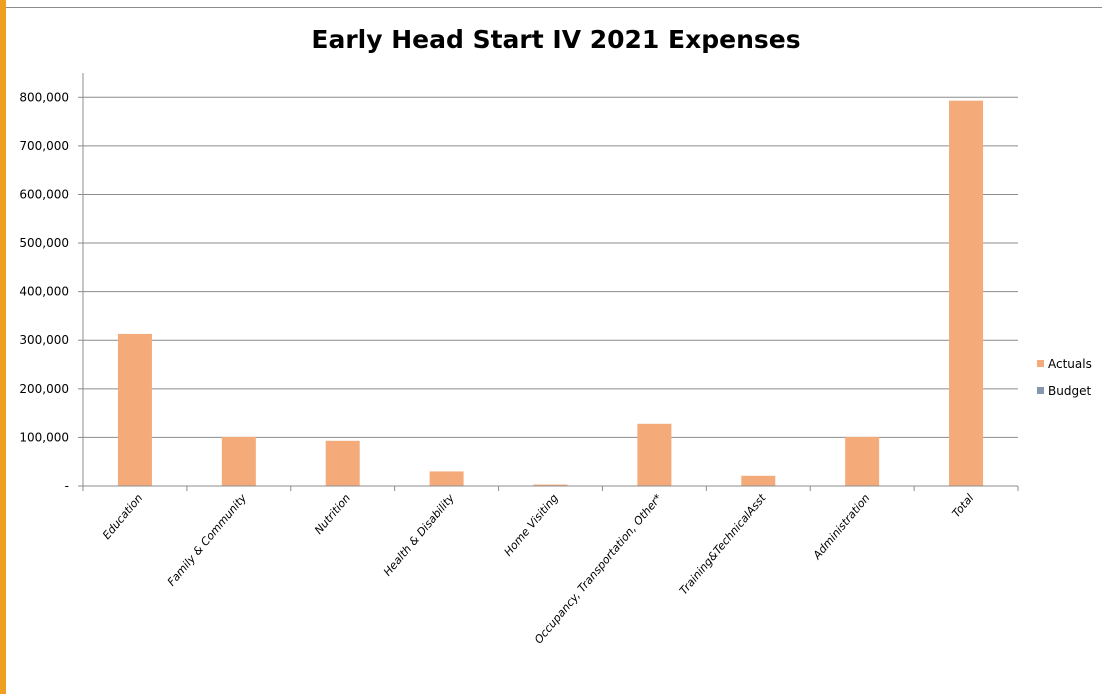  I want to click on chart-title: Early Head Start IV 2021 Expenses, so click(555, 39).